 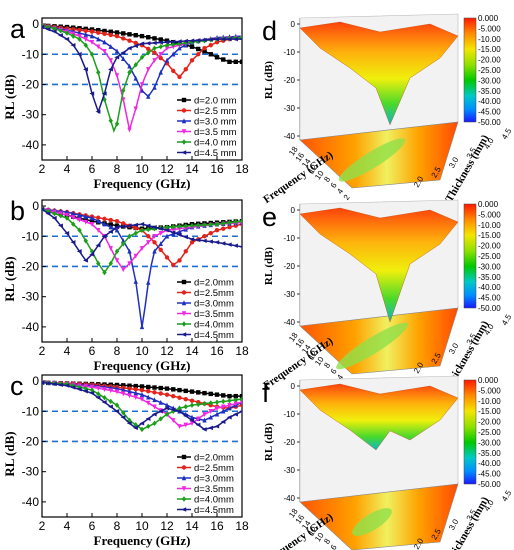 I want to click on y-tick-label: -30, so click(x=31, y=472).